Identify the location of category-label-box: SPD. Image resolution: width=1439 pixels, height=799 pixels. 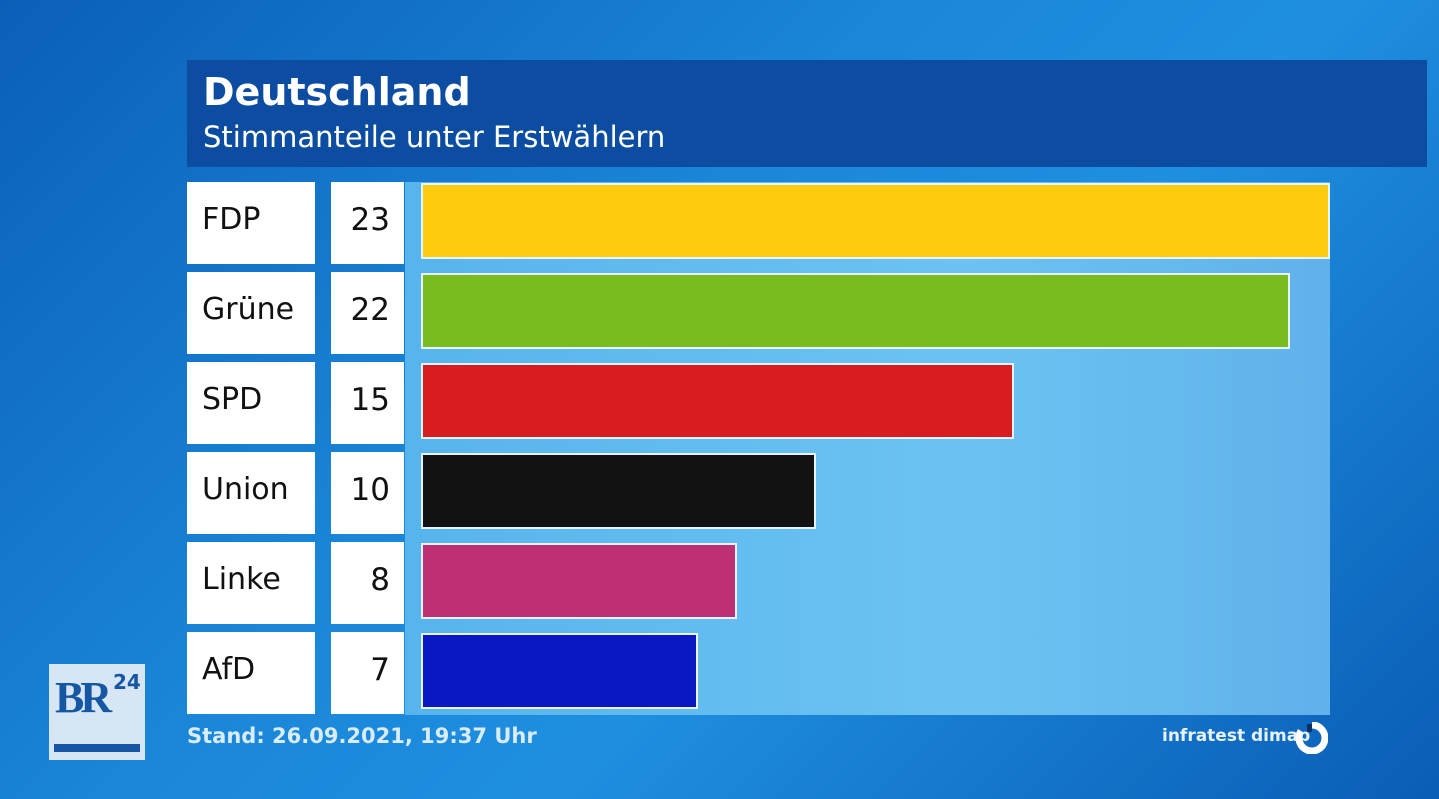
(251, 403).